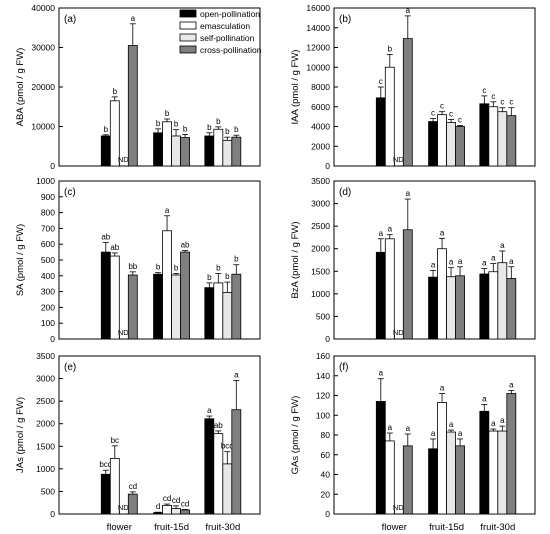 The width and height of the screenshot is (550, 534). What do you see at coordinates (295, 435) in the screenshot?
I see `y-axis-label: GAs (pmol / g FW)` at bounding box center [295, 435].